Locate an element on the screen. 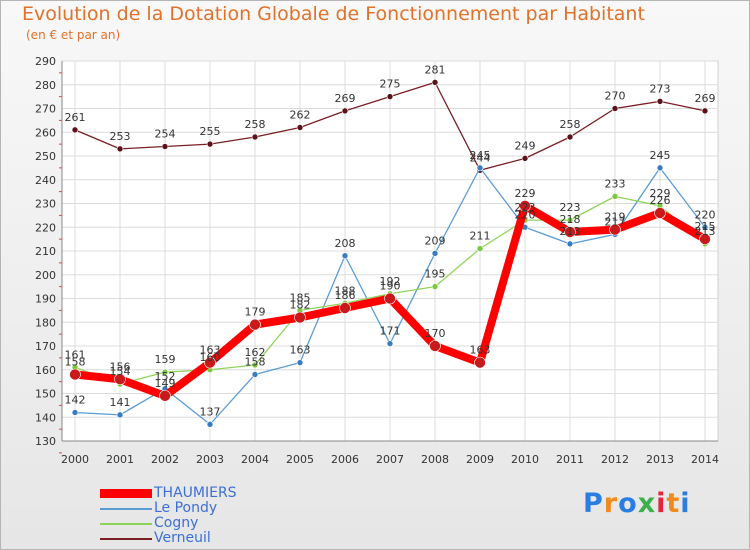  proxiti-logo: Proxiti is located at coordinates (637, 503).